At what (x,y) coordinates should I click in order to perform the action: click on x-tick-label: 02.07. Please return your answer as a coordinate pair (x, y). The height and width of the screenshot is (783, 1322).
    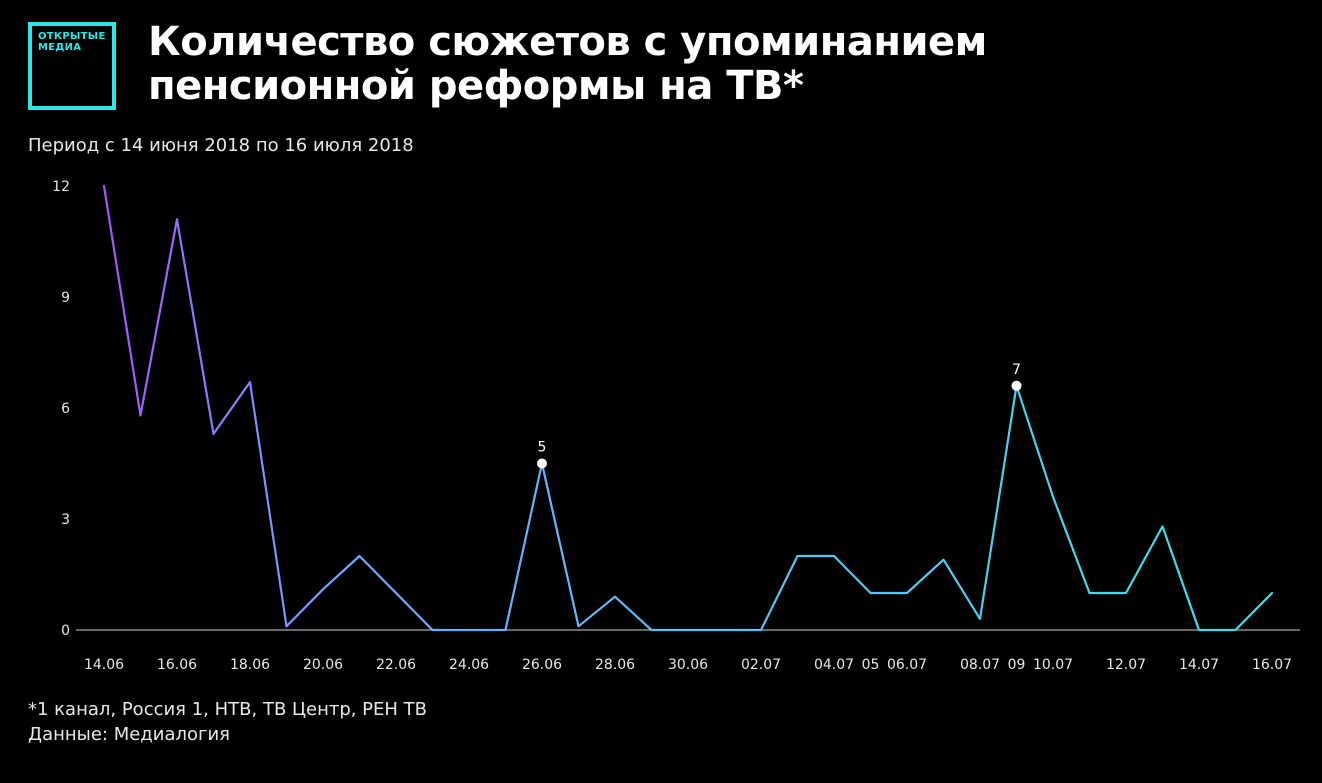
    Looking at the image, I should click on (761, 665).